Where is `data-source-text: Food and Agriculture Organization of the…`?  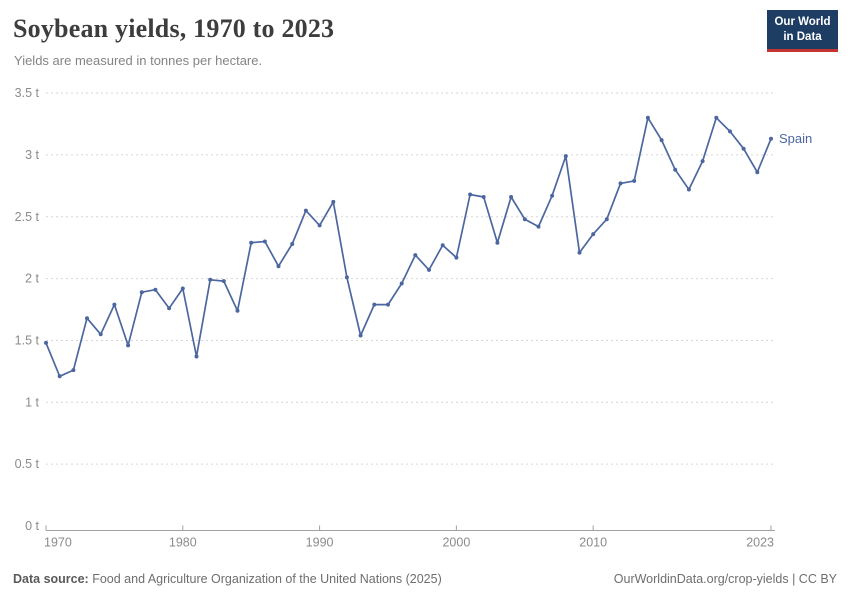
data-source-text: Food and Agriculture Organization of the… is located at coordinates (267, 579).